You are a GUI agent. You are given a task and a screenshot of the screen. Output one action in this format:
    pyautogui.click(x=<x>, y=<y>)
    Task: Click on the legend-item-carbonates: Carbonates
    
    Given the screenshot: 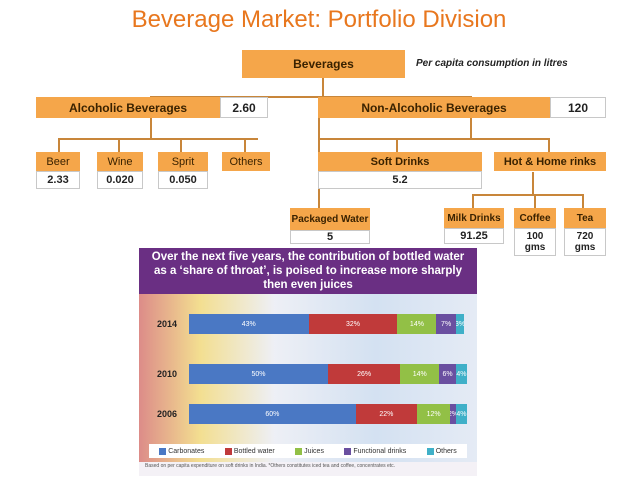 What is the action you would take?
    pyautogui.click(x=182, y=451)
    